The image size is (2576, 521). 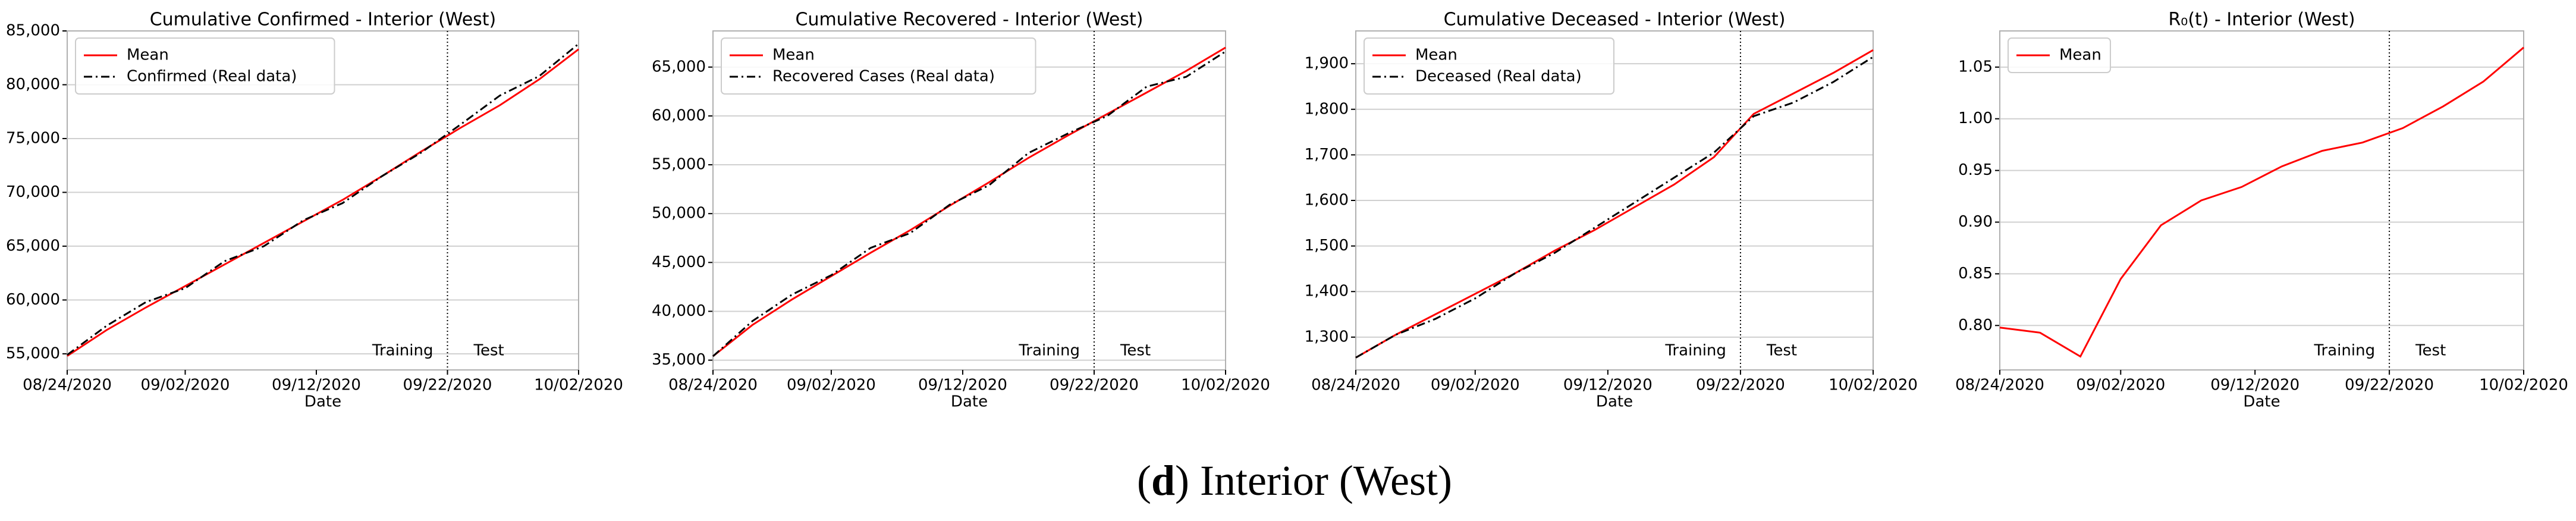 I want to click on y-tick-label: 1,800, so click(x=1327, y=109).